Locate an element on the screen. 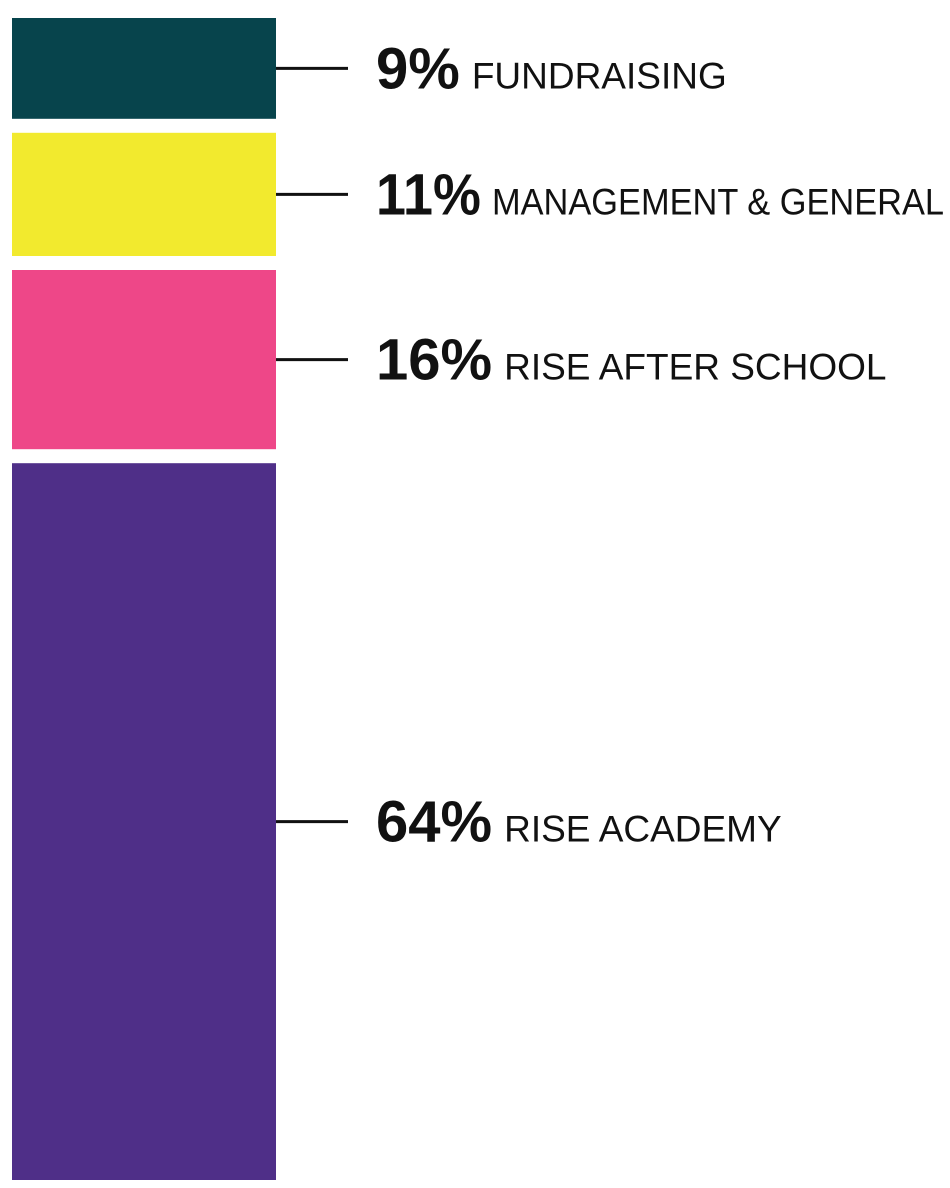 The image size is (950, 1188). segment-label-rise-academy: 64% RISE ACADEMY is located at coordinates (579, 822).